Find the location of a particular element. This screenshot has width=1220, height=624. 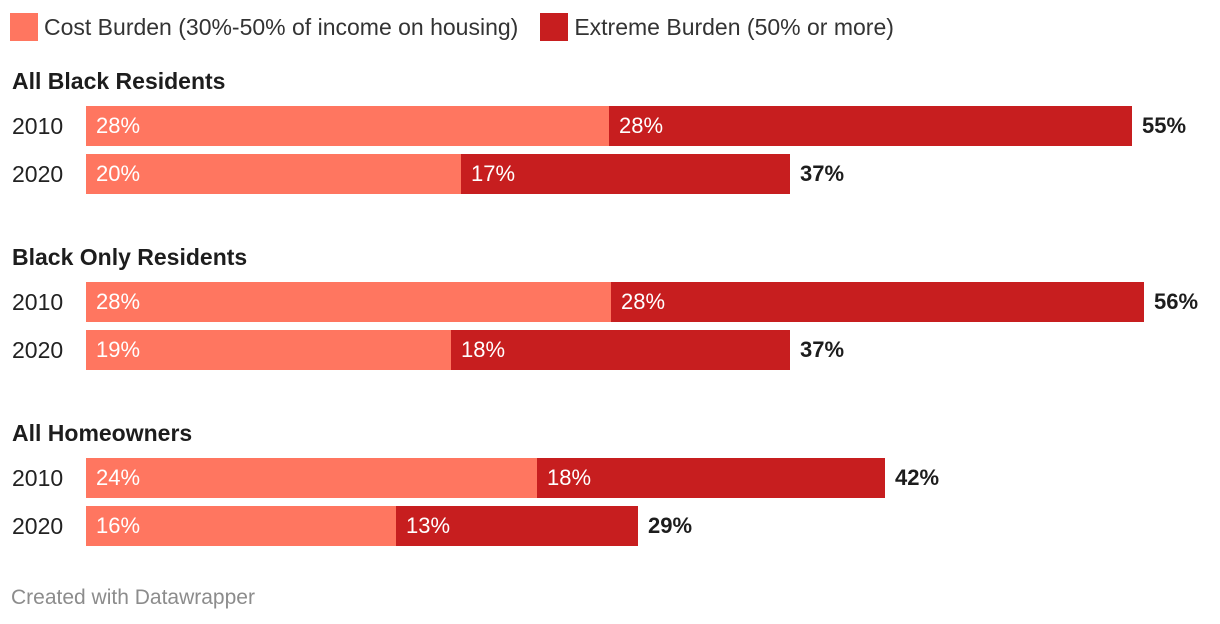

group-title-black-only-residents: Black Only Residents is located at coordinates (130, 257).